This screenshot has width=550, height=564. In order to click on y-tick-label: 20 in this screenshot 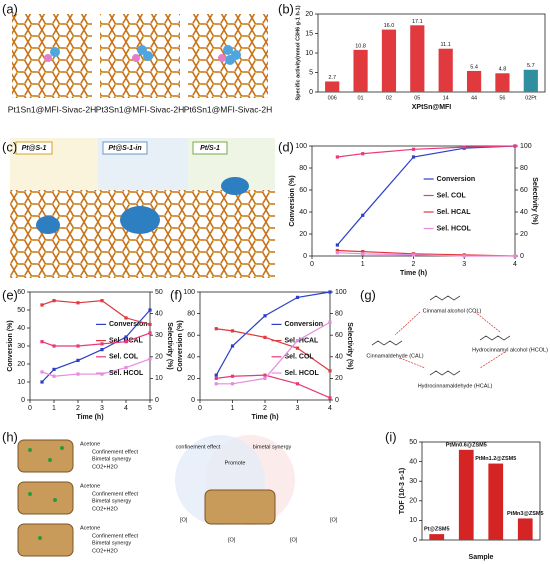, I will do `click(309, 14)`.